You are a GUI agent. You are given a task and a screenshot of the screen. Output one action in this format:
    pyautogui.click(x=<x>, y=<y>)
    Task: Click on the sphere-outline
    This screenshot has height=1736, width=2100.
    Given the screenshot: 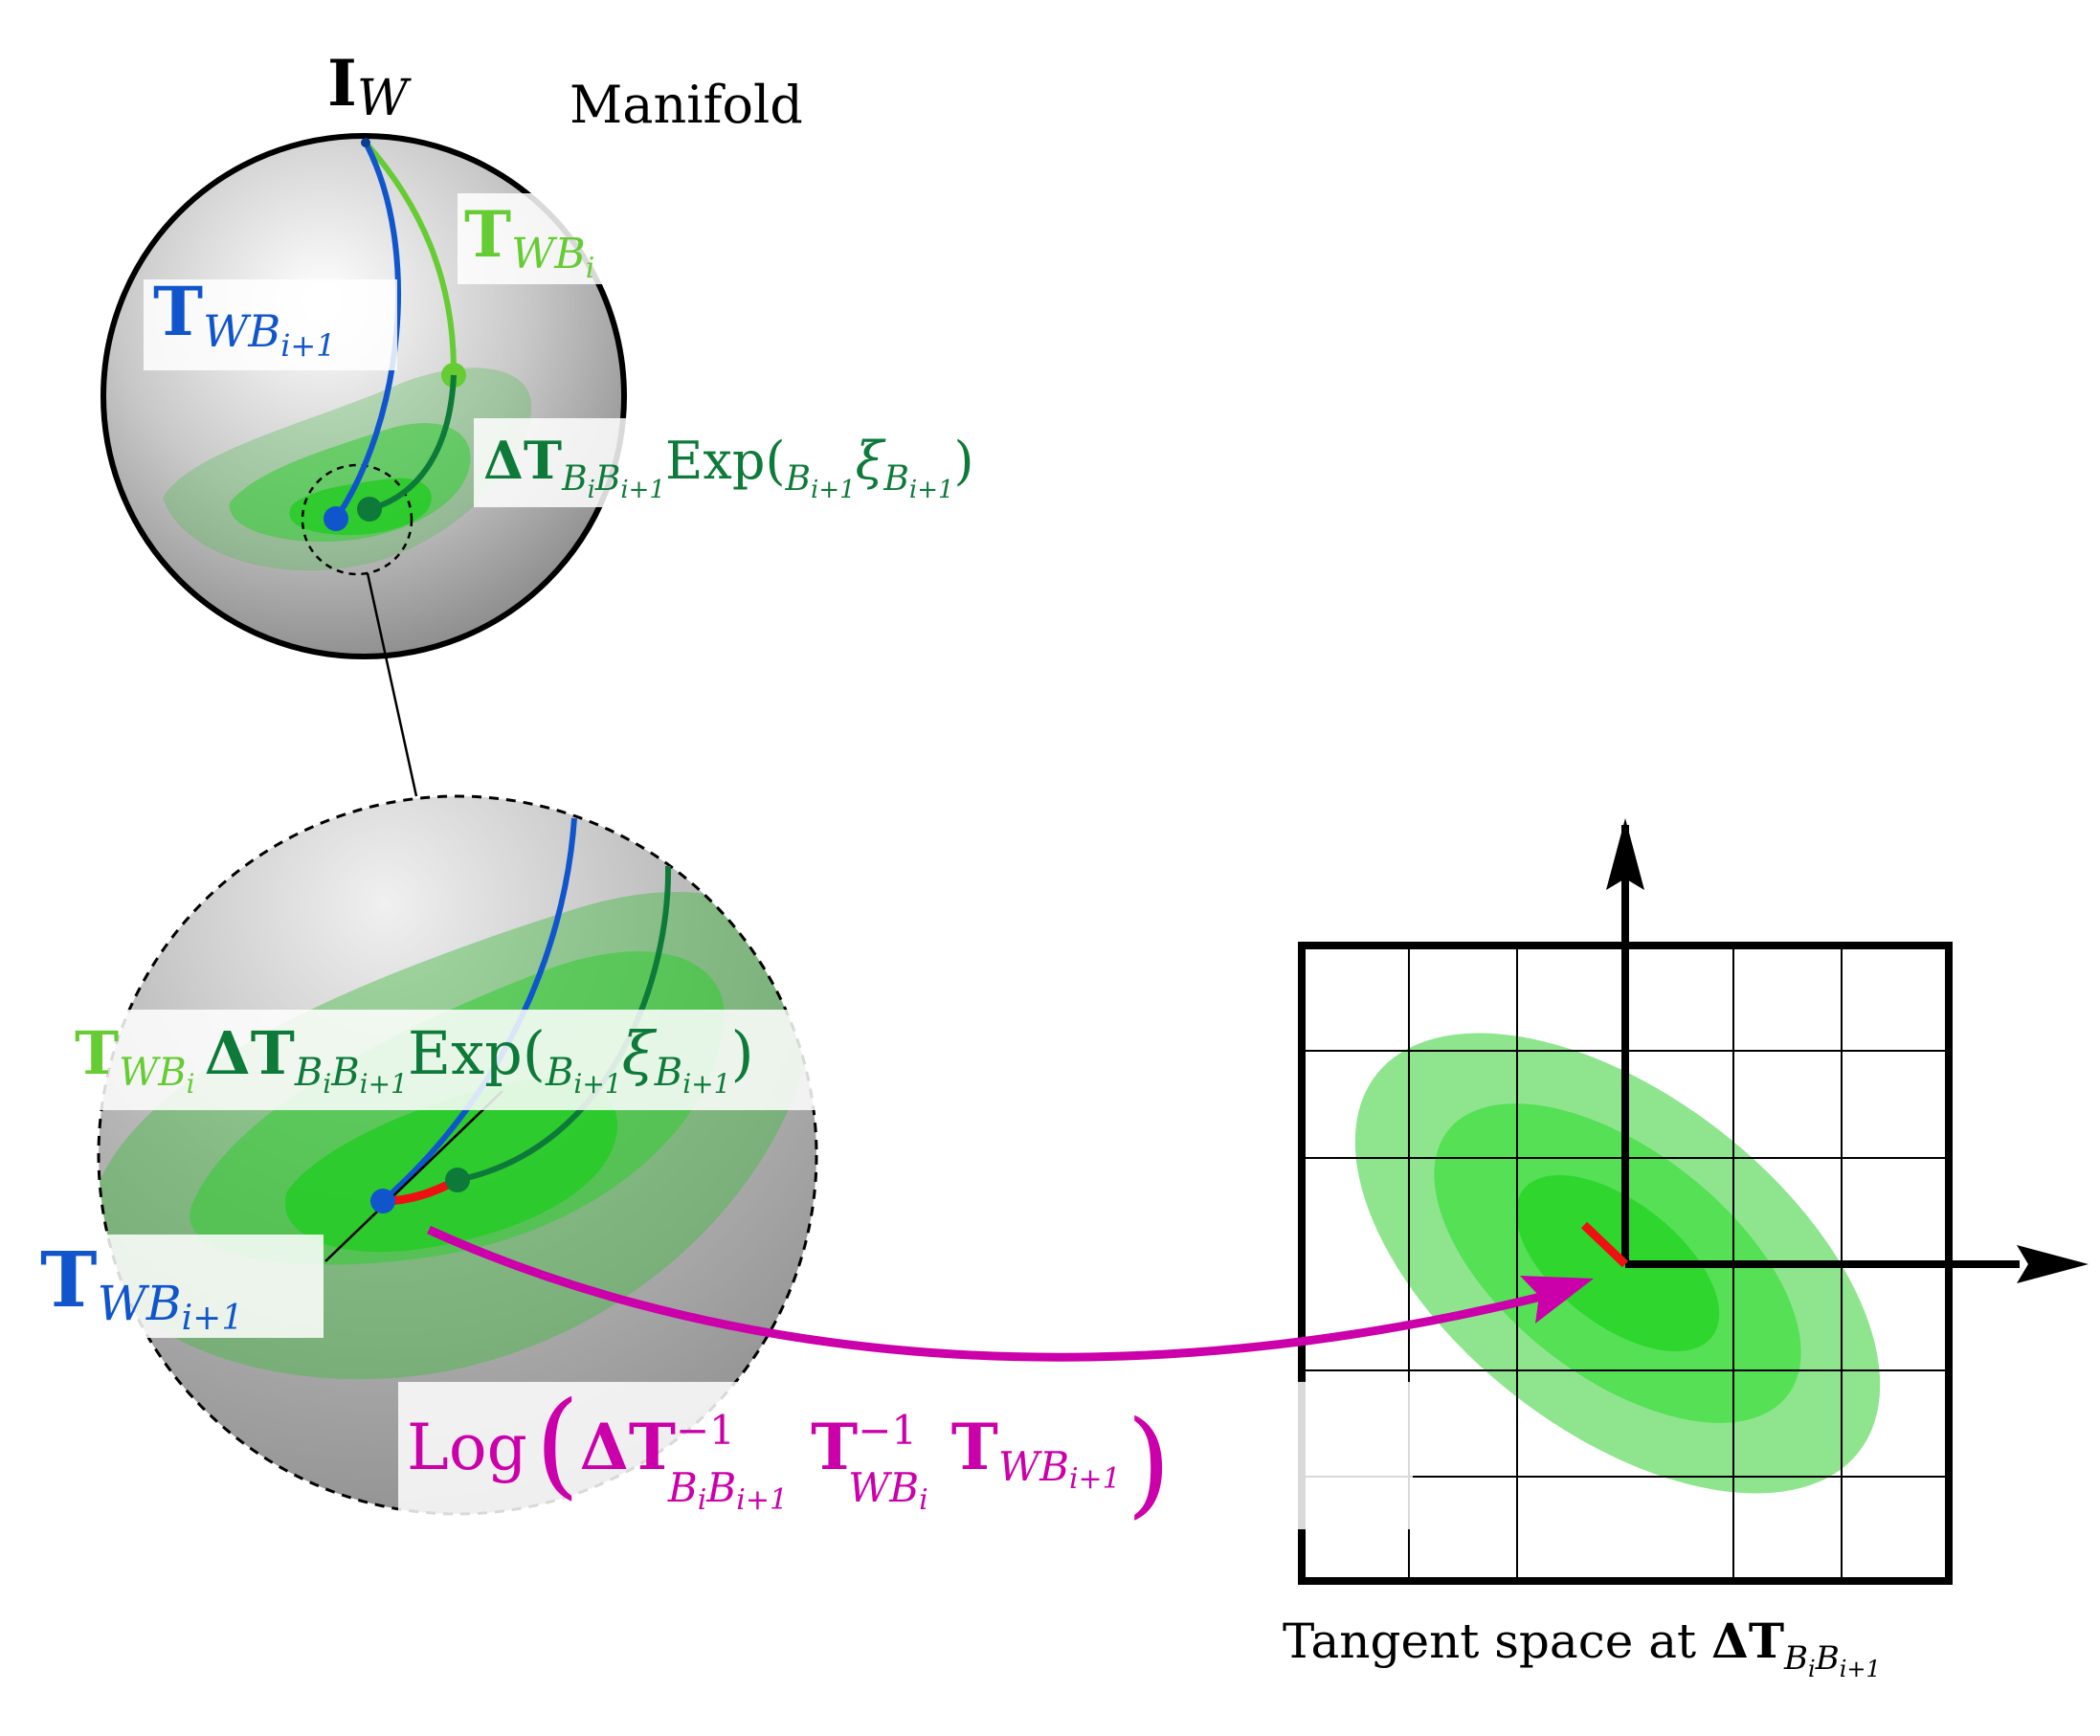 What is the action you would take?
    pyautogui.click(x=364, y=396)
    